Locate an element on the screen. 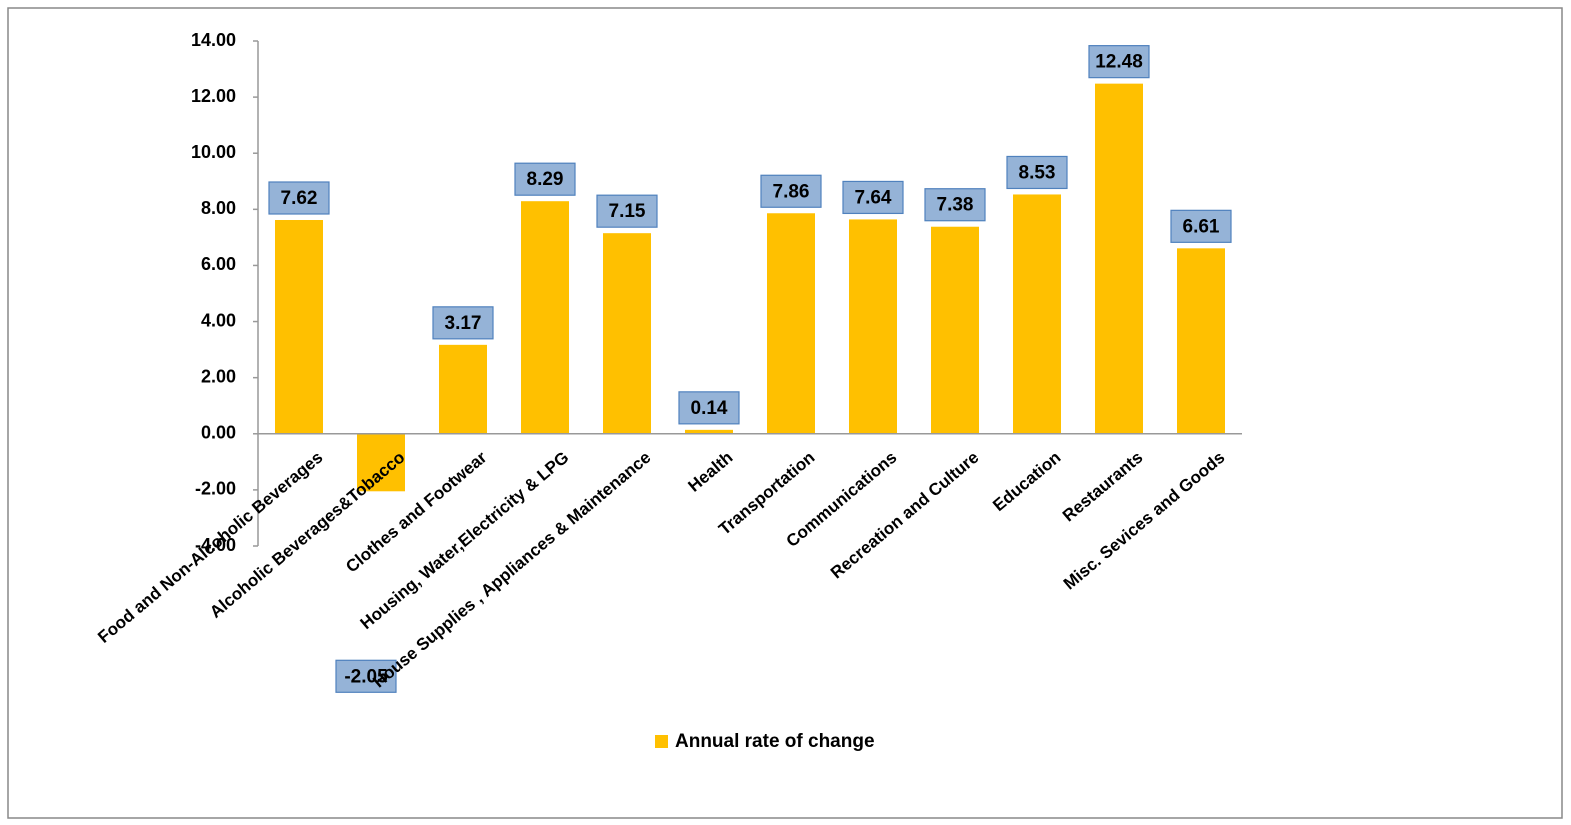  data-label: -2.05 is located at coordinates (366, 676).